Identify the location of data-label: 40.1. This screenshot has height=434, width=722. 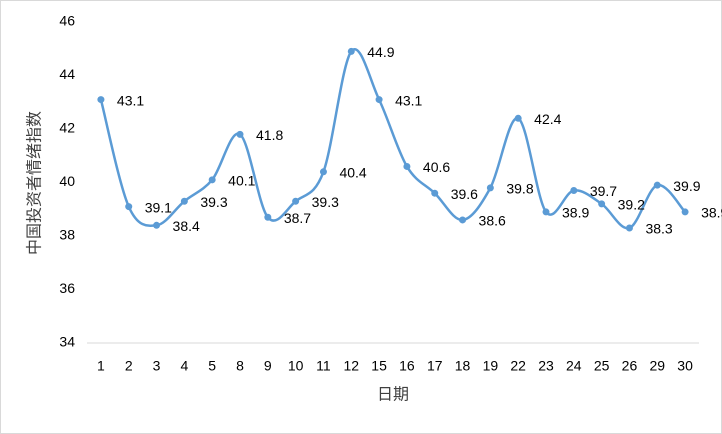
(241, 181).